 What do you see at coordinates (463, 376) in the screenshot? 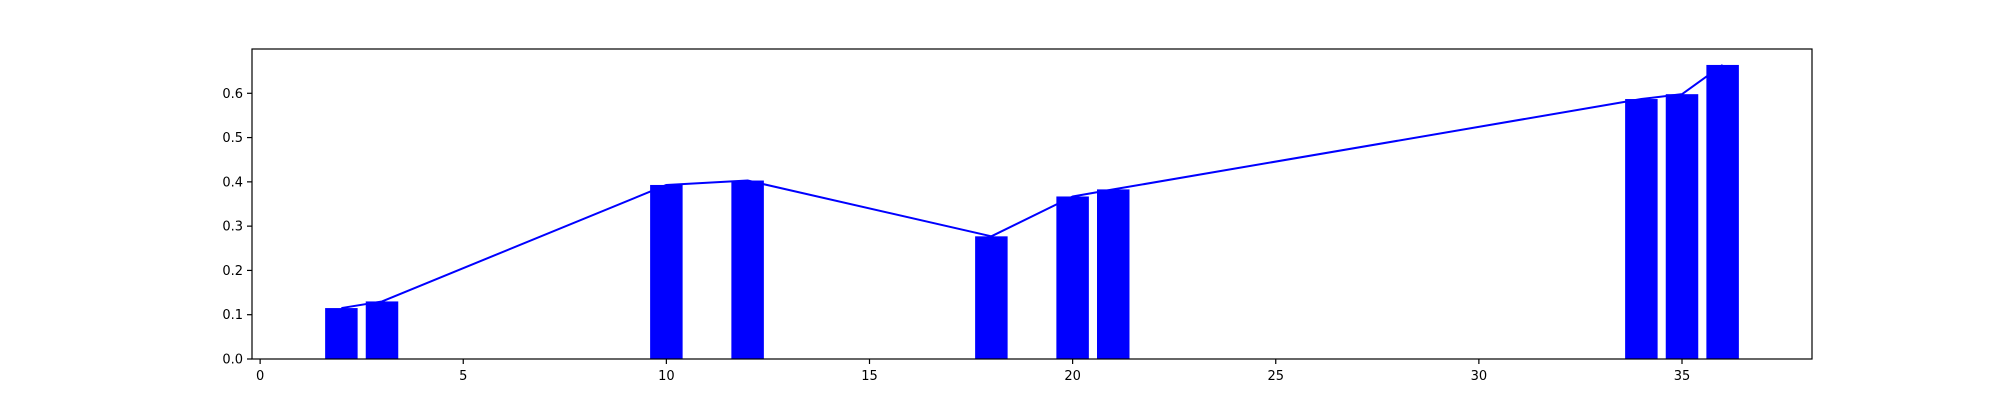
I see `x-tick-label-1: 5` at bounding box center [463, 376].